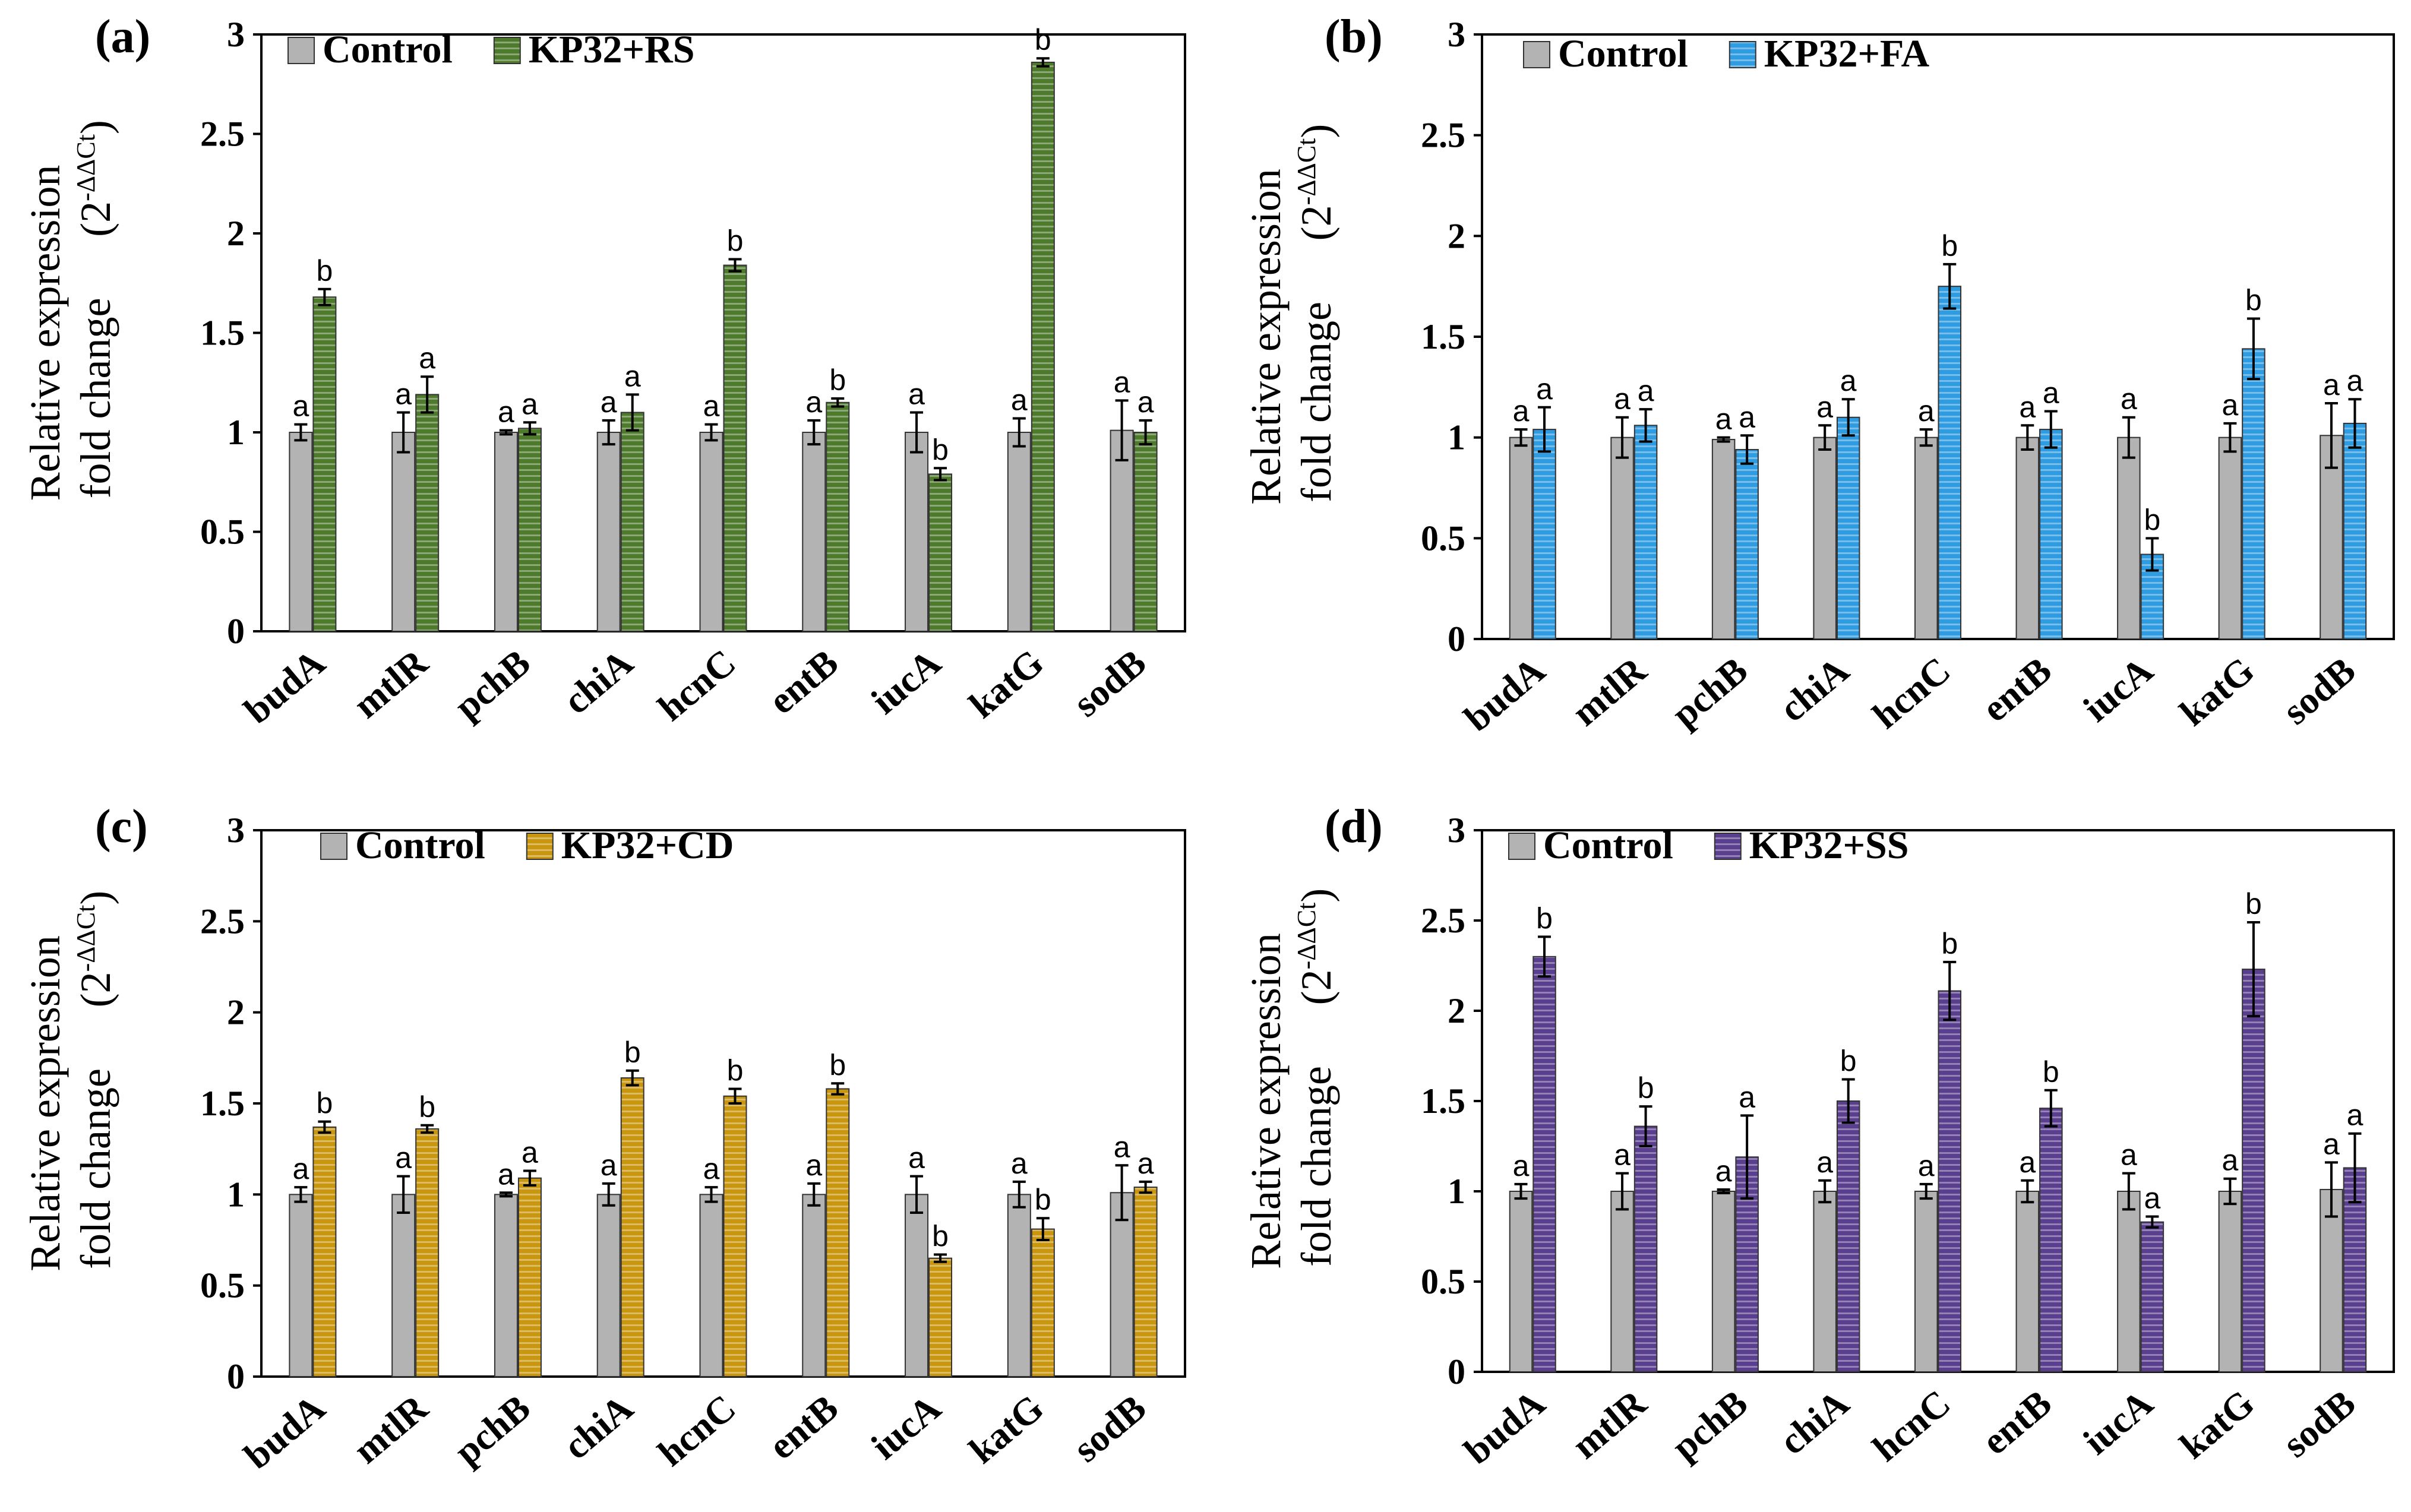  Describe the element at coordinates (2118, 689) in the screenshot. I see `x-category-label: iucA` at that location.